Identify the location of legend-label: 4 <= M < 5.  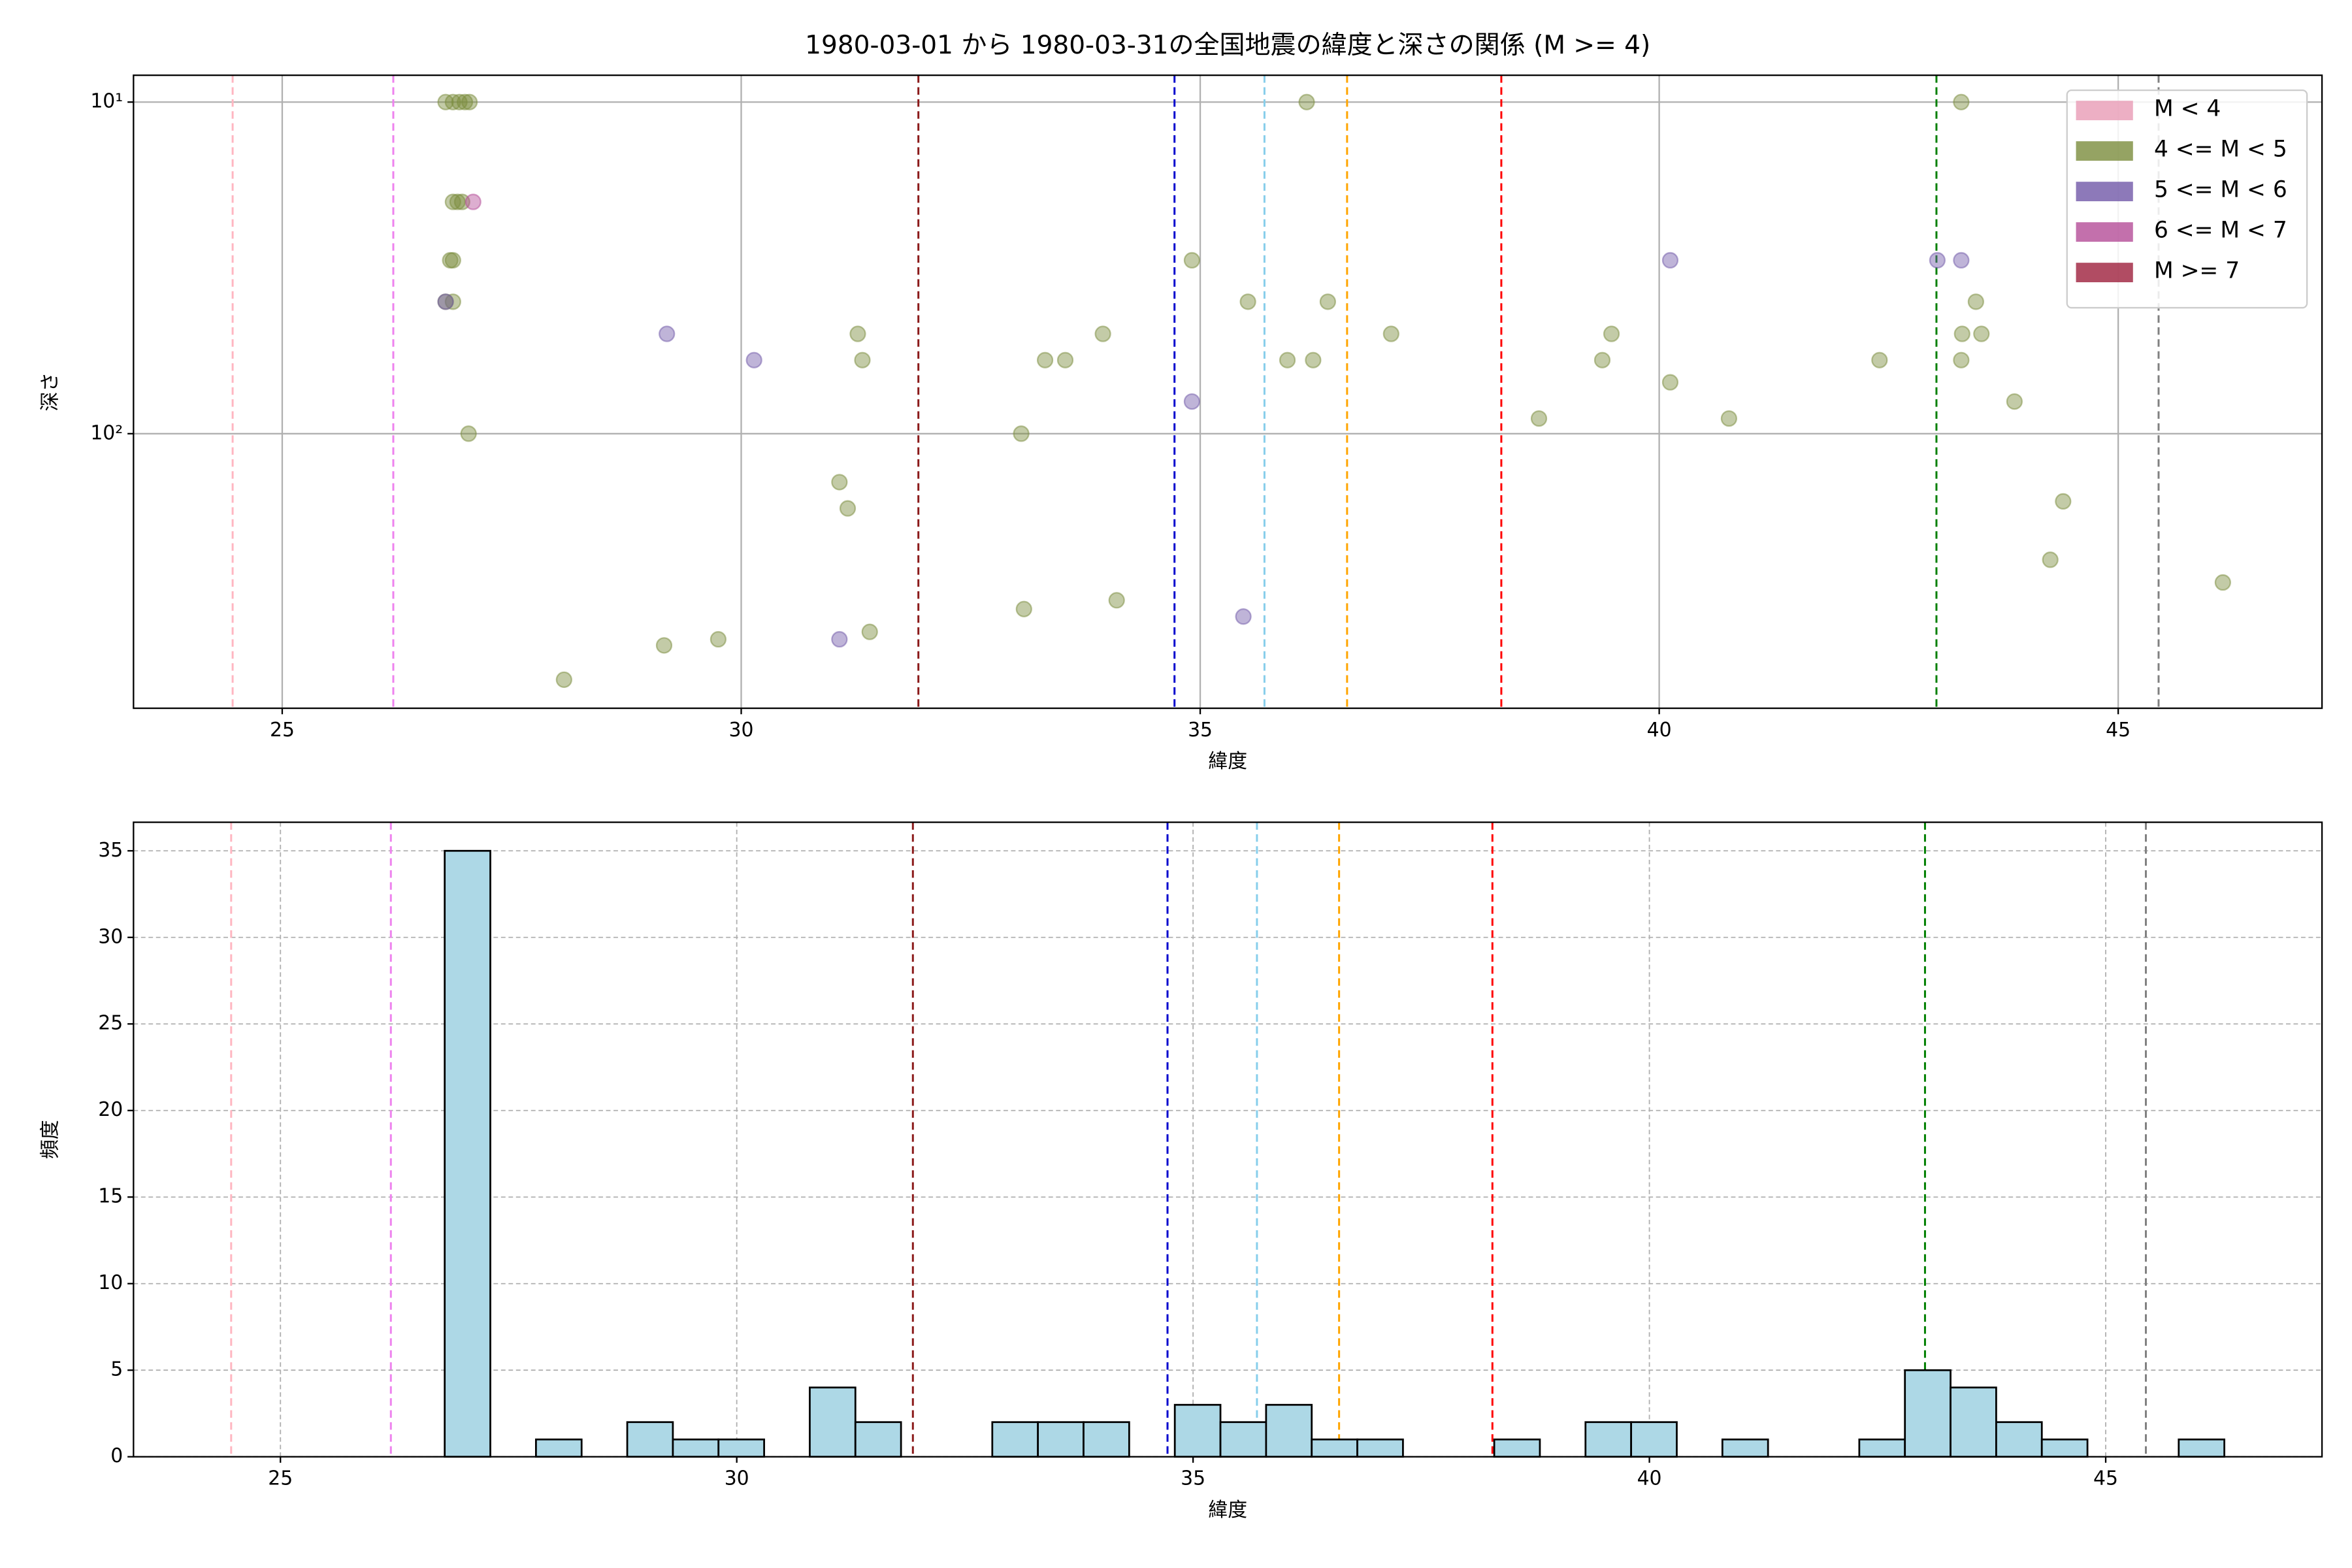
(2220, 149).